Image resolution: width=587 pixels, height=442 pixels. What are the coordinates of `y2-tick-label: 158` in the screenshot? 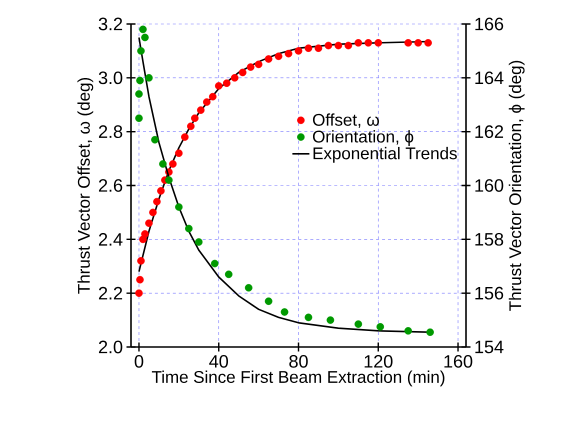 It's located at (489, 239).